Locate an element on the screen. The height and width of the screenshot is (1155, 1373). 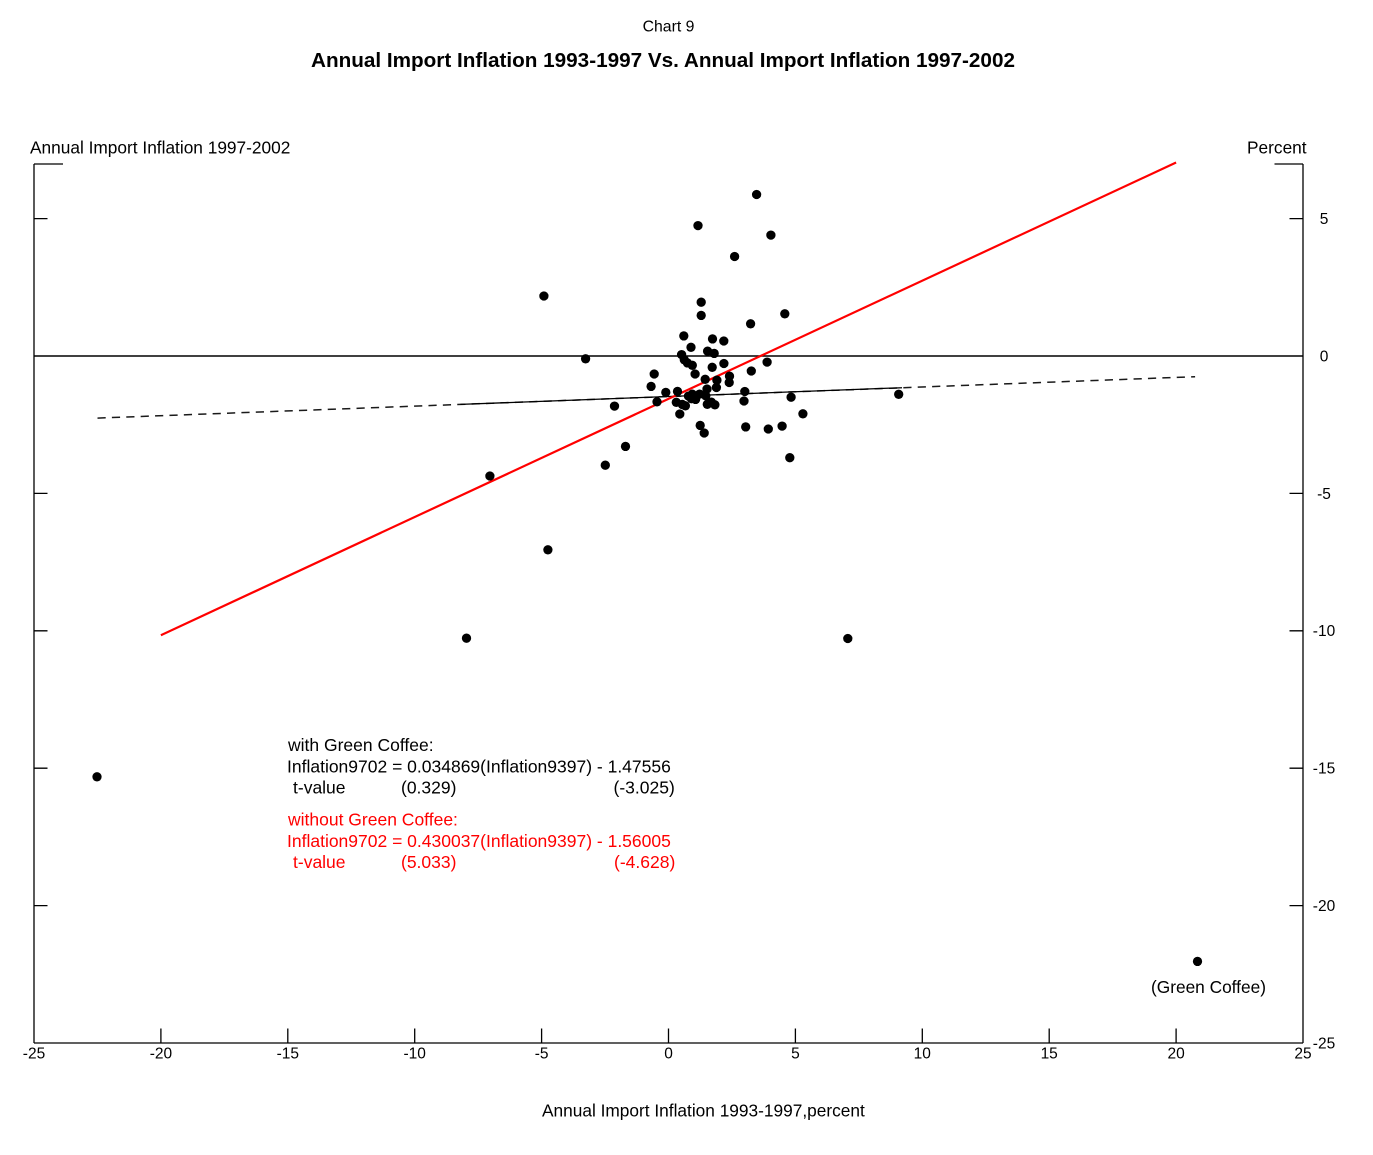
svg-text: Chart 9 is located at coordinates (669, 27).